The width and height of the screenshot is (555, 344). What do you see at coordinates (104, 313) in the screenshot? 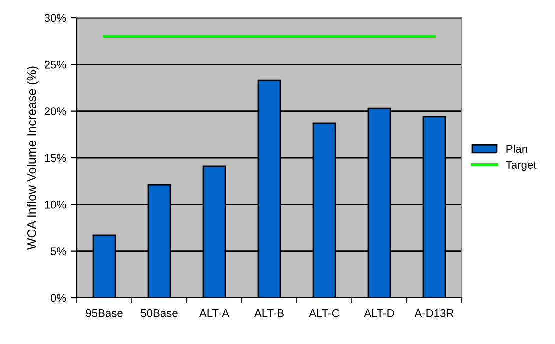
I see `x-tick-label: 95Base` at bounding box center [104, 313].